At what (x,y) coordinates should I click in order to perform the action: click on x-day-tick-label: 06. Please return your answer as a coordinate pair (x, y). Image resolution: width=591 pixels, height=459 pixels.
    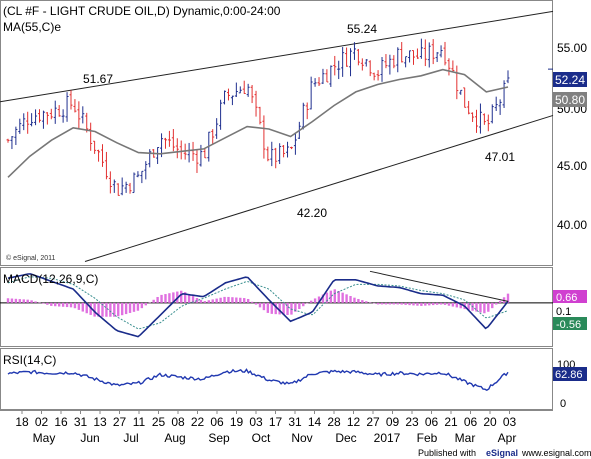
    Looking at the image, I should click on (432, 422).